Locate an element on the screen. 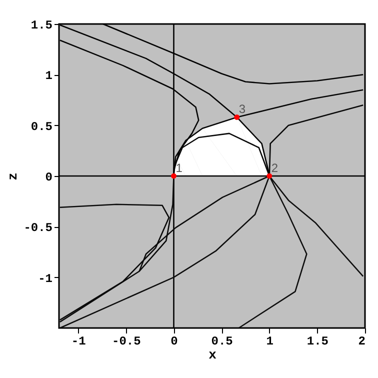 The height and width of the screenshot is (378, 378). annotation: 3 is located at coordinates (242, 109).